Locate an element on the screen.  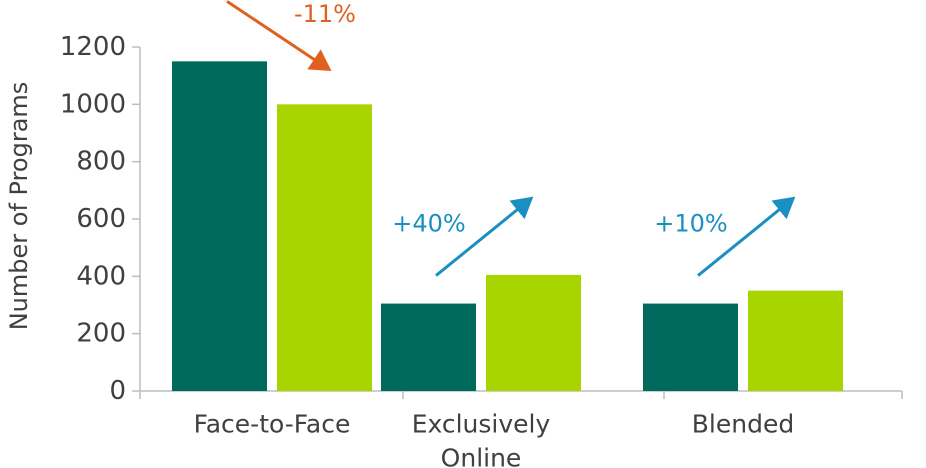
y-tick-label: 1200 is located at coordinates (93, 47).